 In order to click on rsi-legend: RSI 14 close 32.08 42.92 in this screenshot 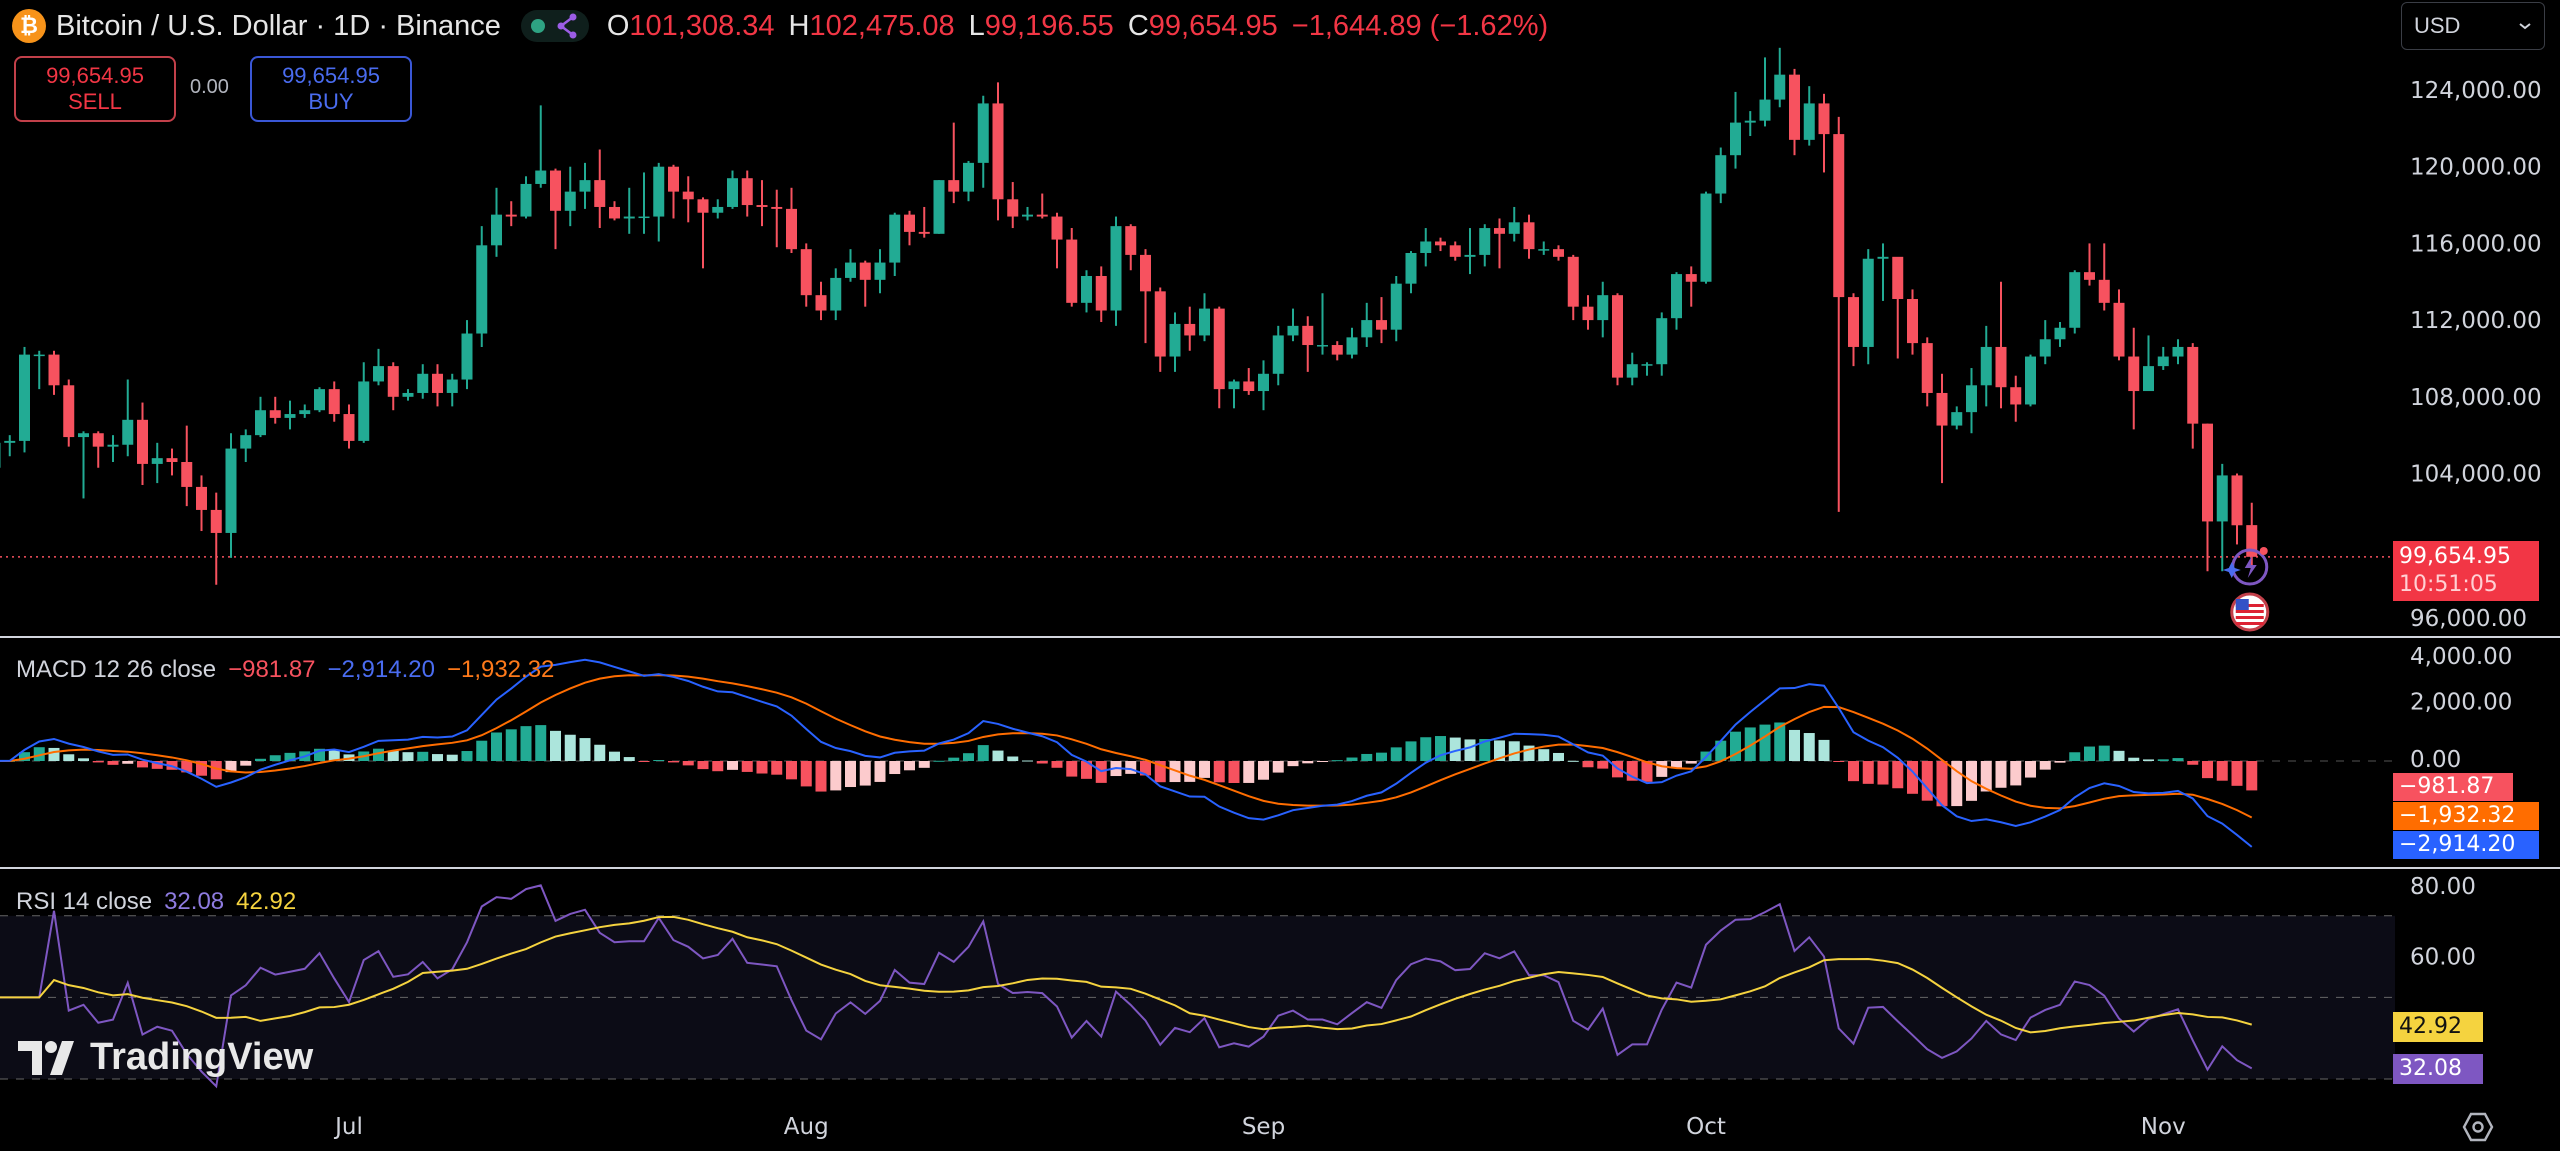, I will do `click(156, 902)`.